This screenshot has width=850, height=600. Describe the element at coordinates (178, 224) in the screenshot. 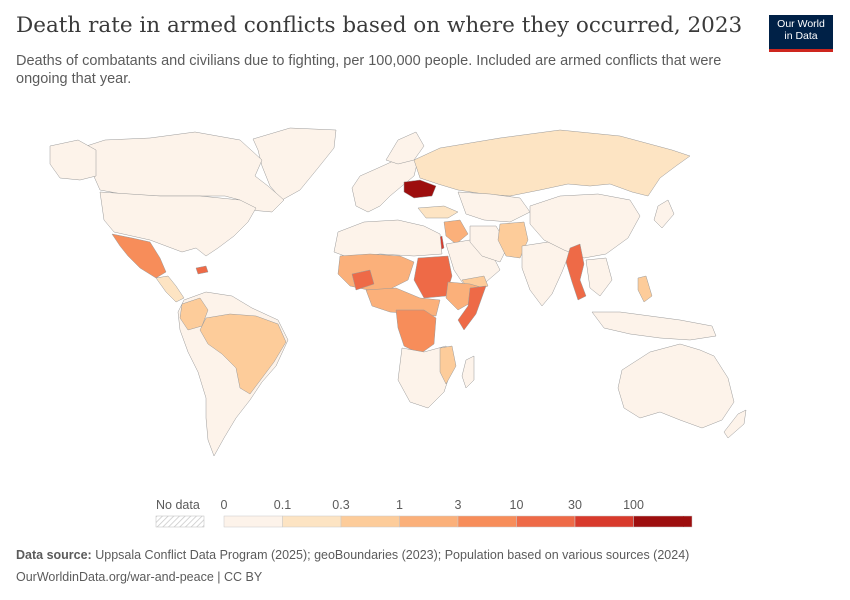

I see `region-usa` at that location.